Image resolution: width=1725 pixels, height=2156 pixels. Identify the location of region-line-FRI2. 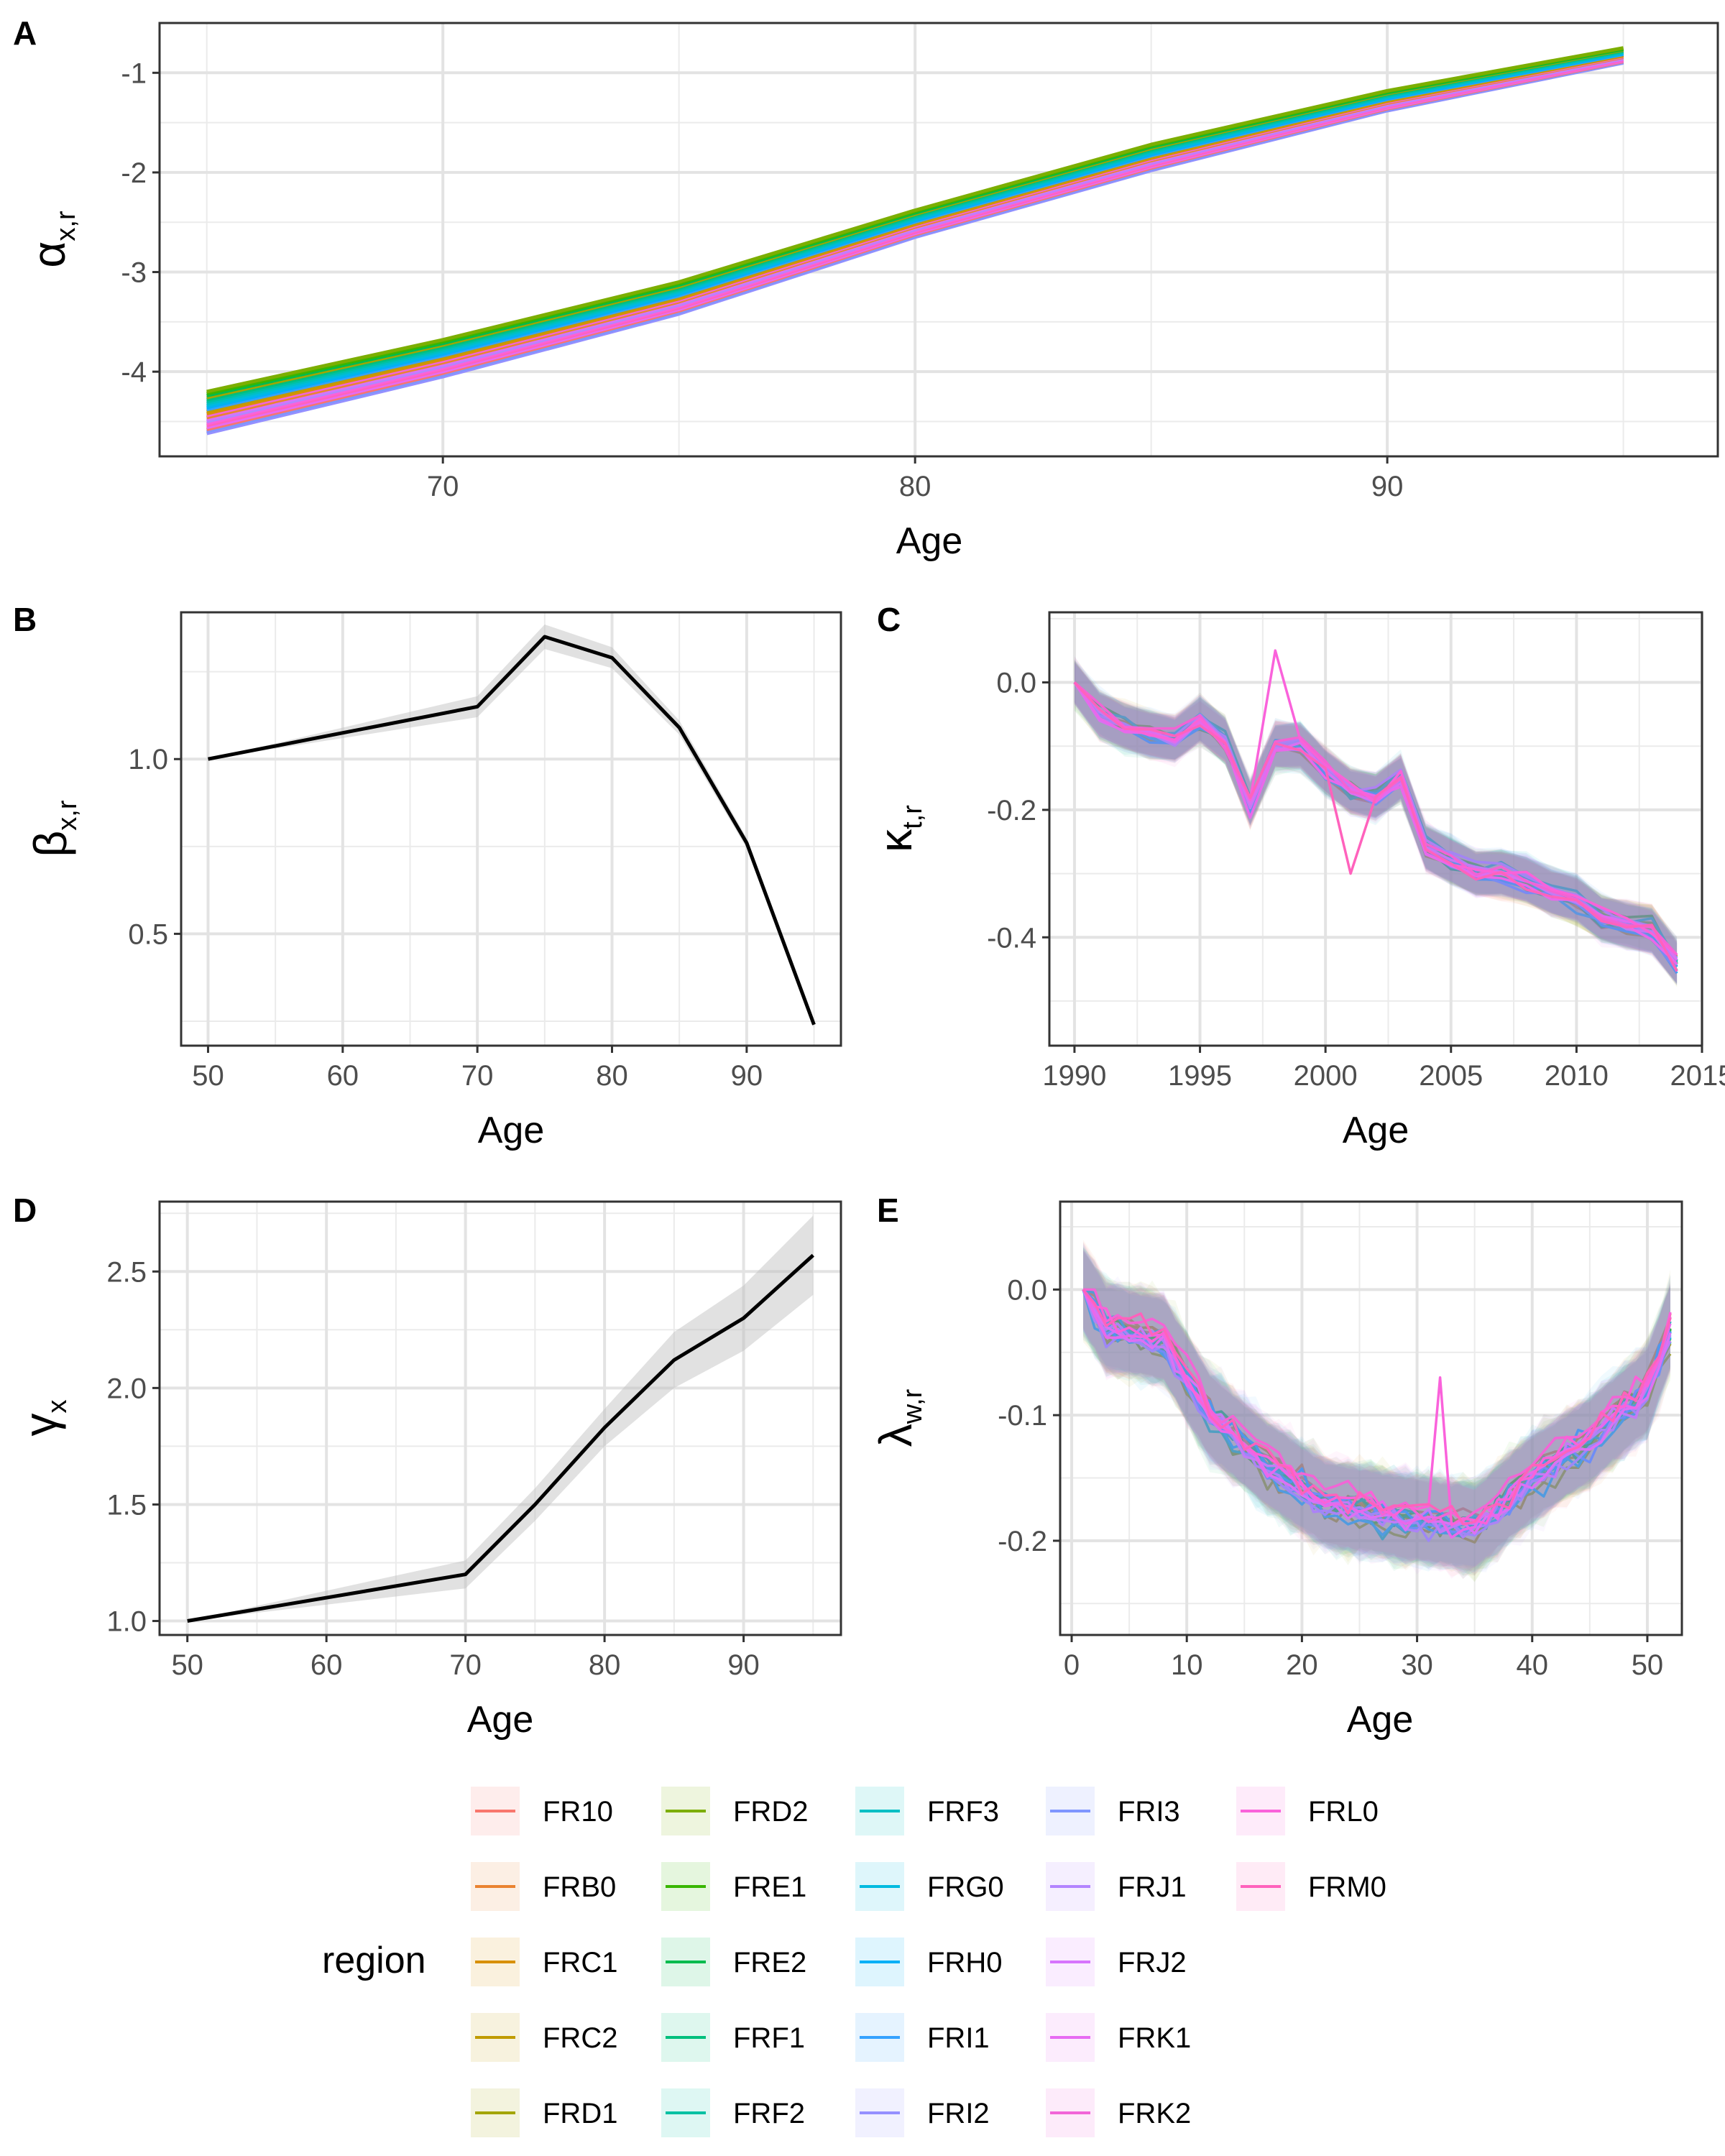
(1375, 821).